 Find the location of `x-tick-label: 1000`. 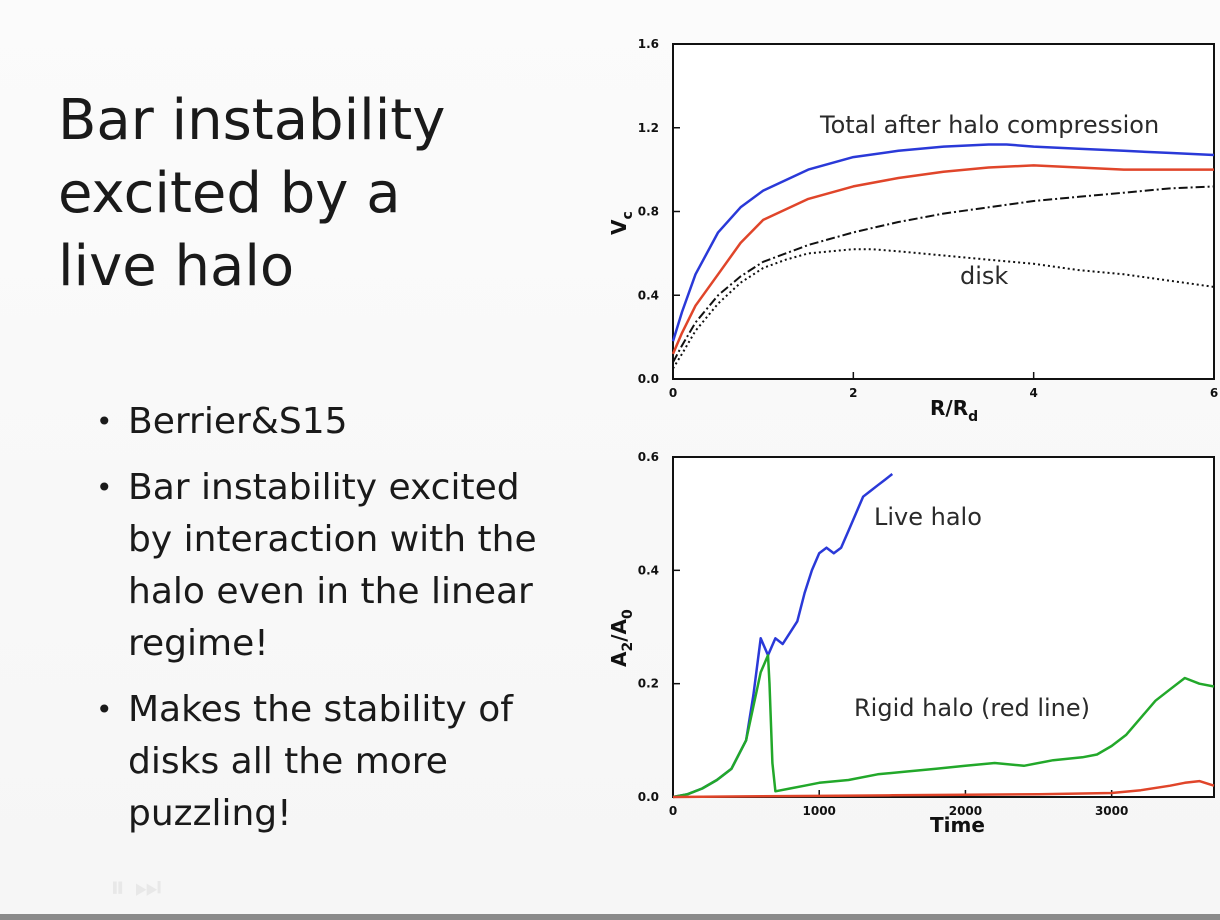

x-tick-label: 1000 is located at coordinates (819, 811).